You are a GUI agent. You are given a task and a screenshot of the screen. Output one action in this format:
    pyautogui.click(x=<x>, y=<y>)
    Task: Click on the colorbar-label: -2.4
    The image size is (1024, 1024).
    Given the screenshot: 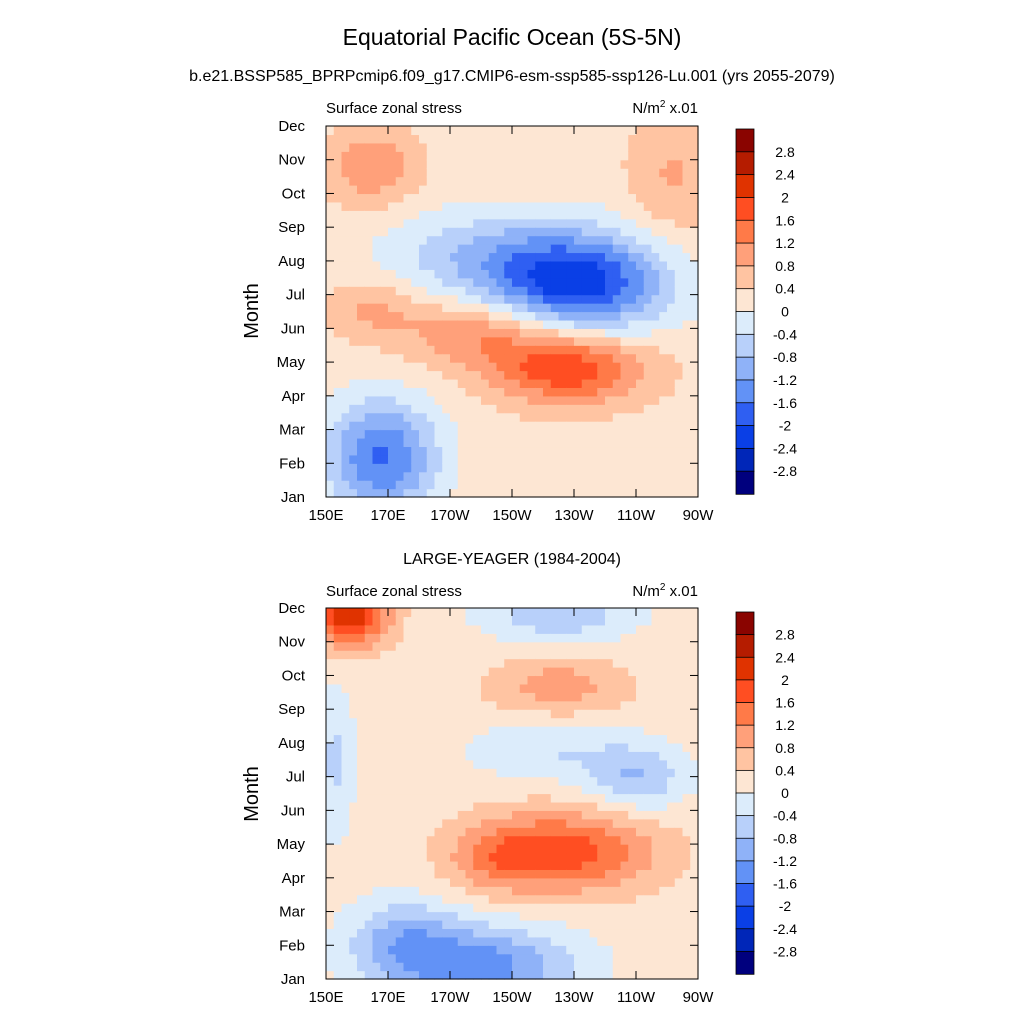 What is the action you would take?
    pyautogui.click(x=785, y=448)
    